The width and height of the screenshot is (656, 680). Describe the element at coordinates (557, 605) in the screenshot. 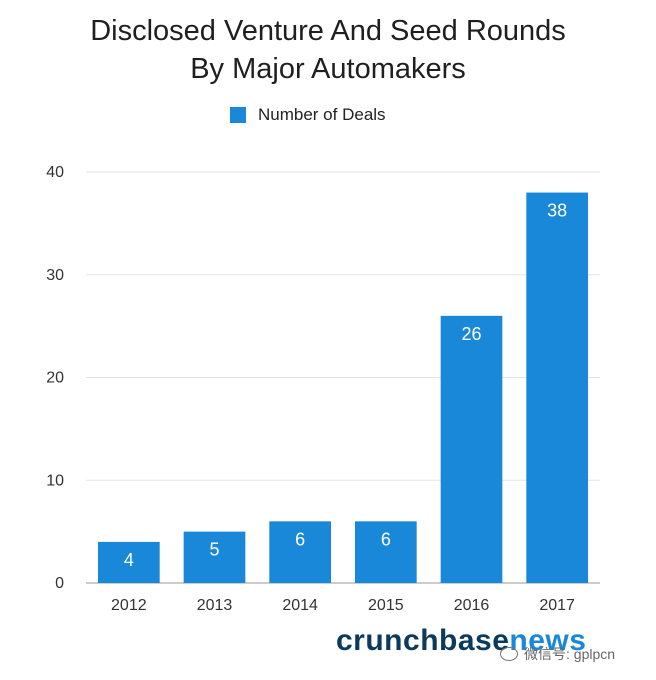

I see `x-tick-label: 2017` at that location.